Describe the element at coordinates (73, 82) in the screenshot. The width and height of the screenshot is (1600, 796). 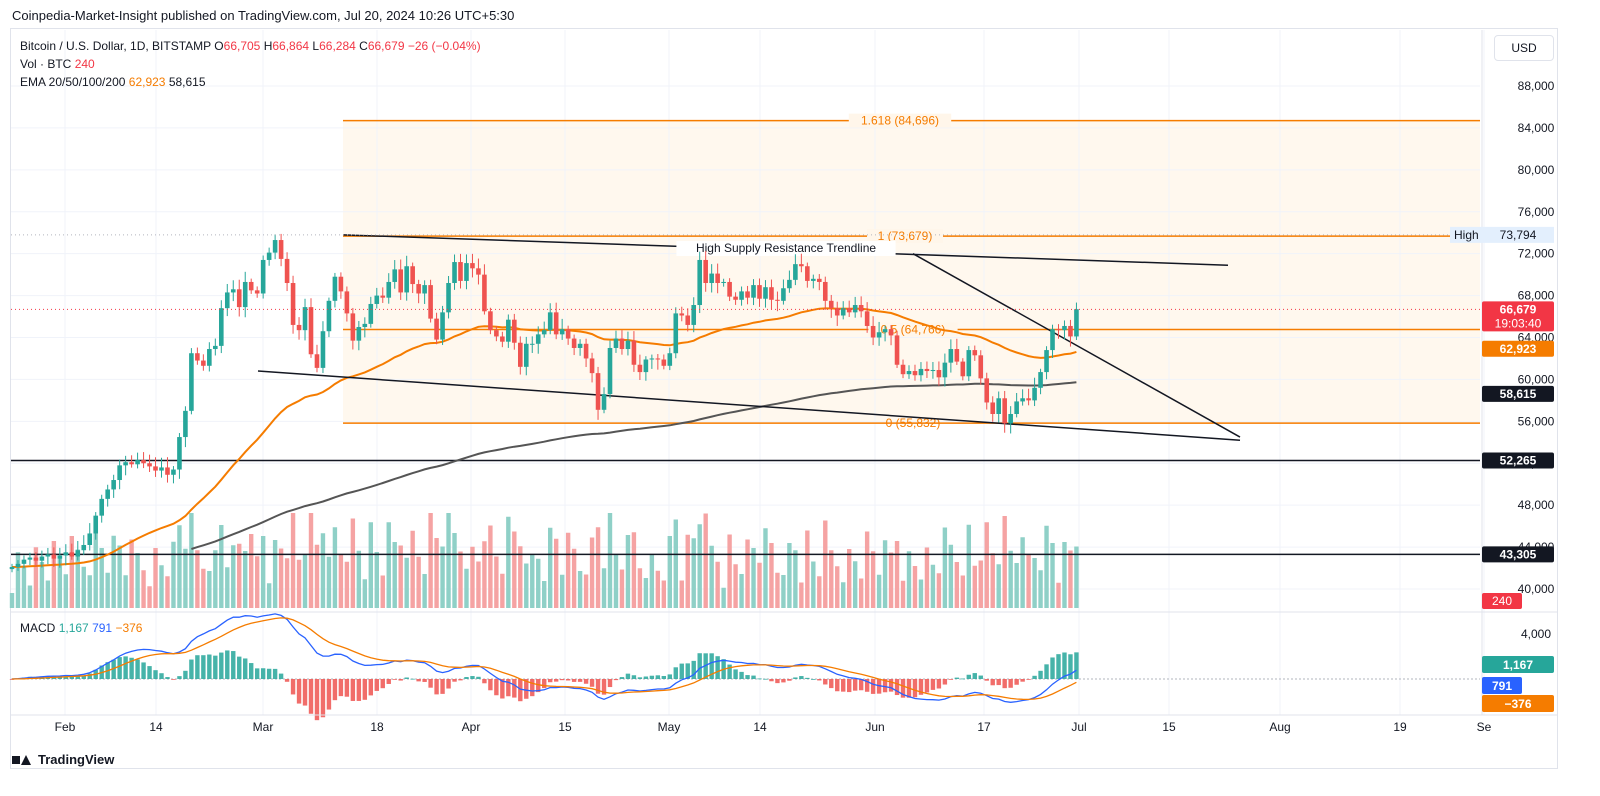
I see `legend-ema-label: EMA 20/50/100/200` at that location.